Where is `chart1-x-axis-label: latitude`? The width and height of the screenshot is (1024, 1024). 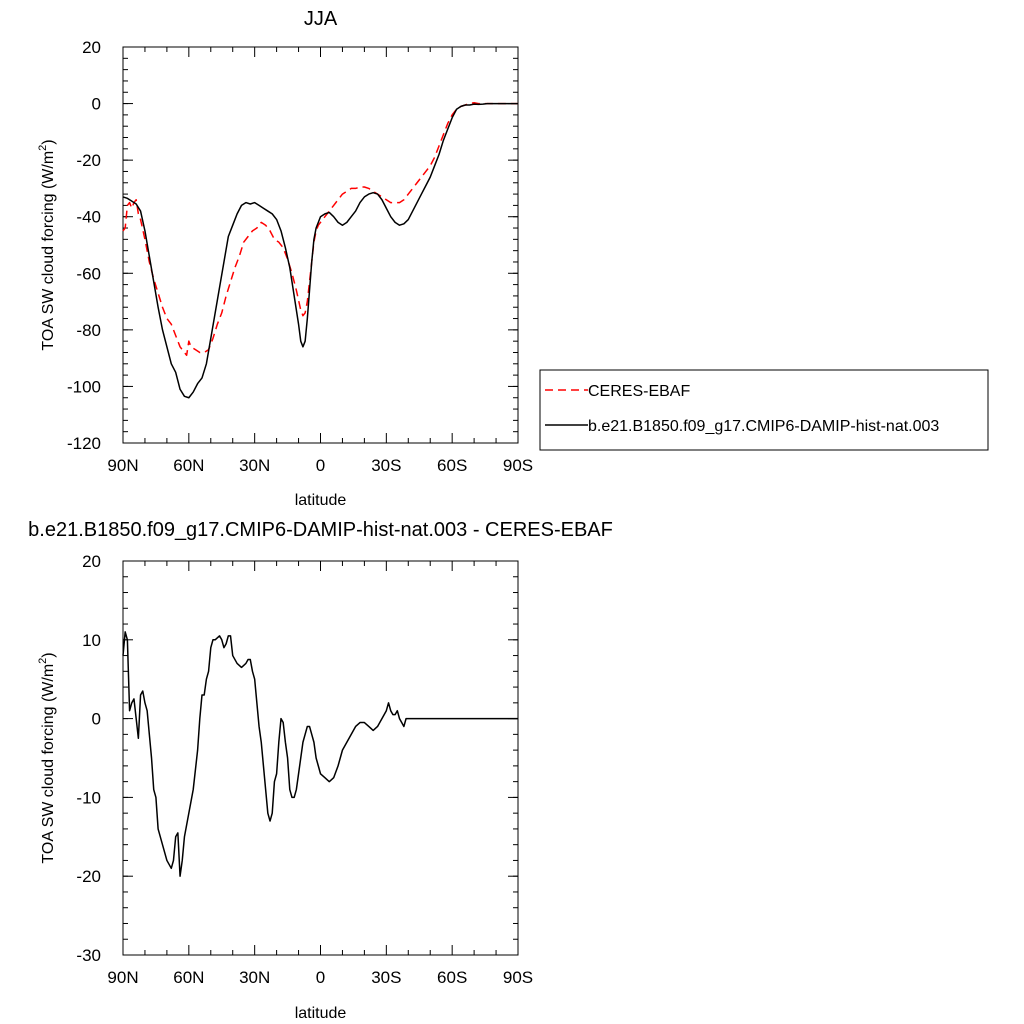
chart1-x-axis-label: latitude is located at coordinates (321, 1013).